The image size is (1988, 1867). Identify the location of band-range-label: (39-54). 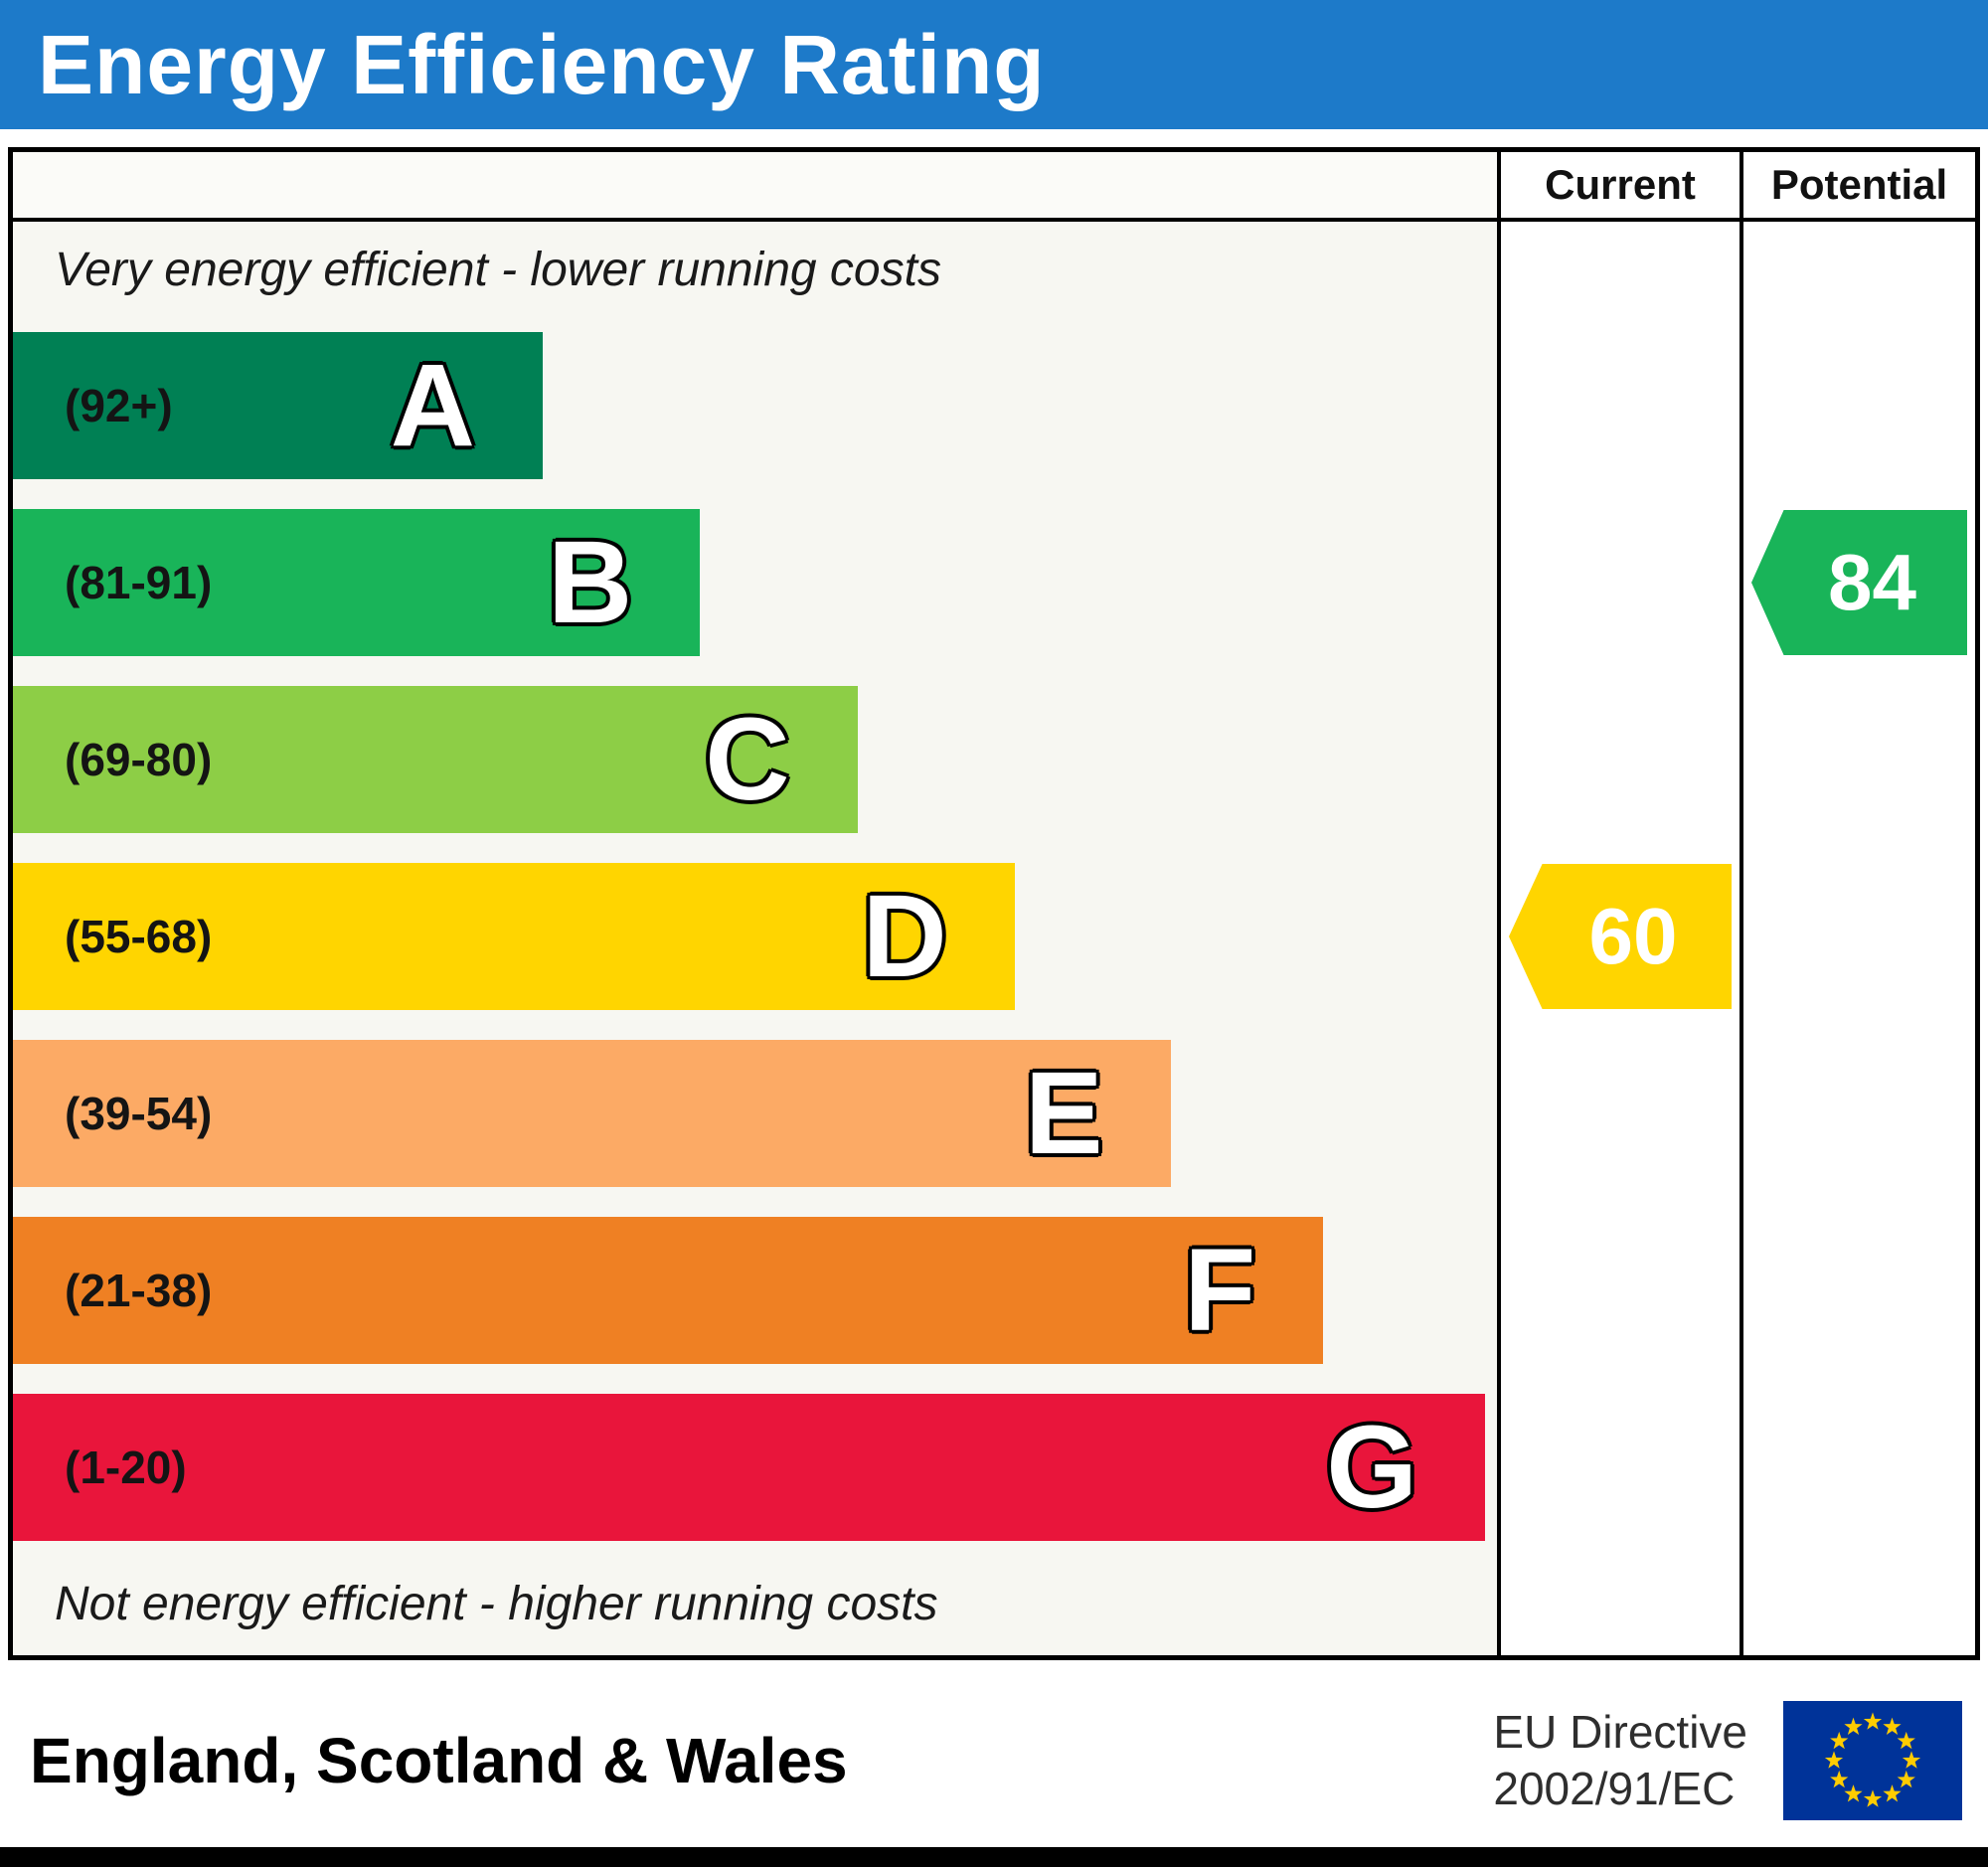
(139, 1113).